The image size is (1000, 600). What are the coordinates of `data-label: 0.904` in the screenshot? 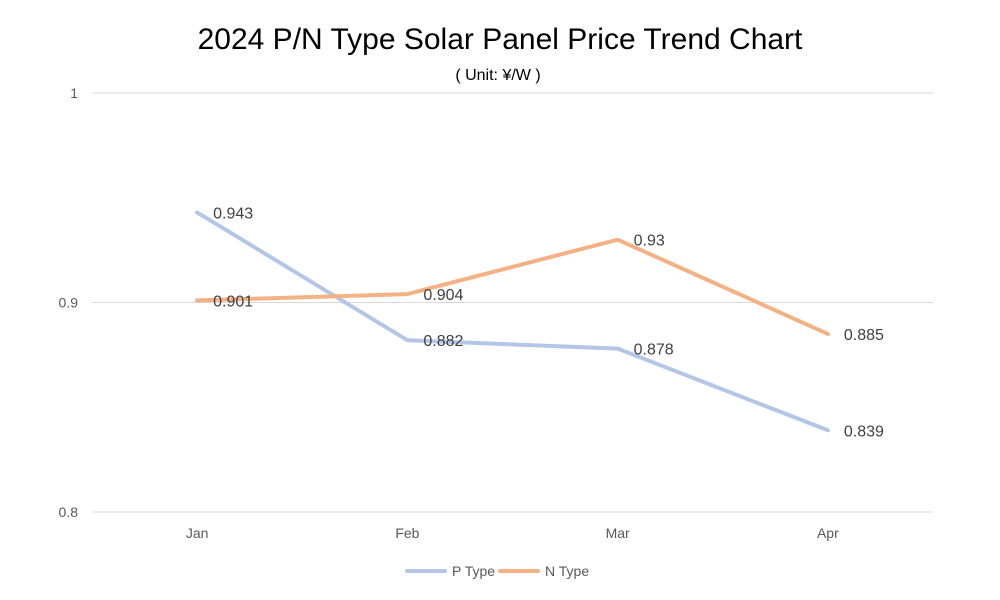 It's located at (443, 295).